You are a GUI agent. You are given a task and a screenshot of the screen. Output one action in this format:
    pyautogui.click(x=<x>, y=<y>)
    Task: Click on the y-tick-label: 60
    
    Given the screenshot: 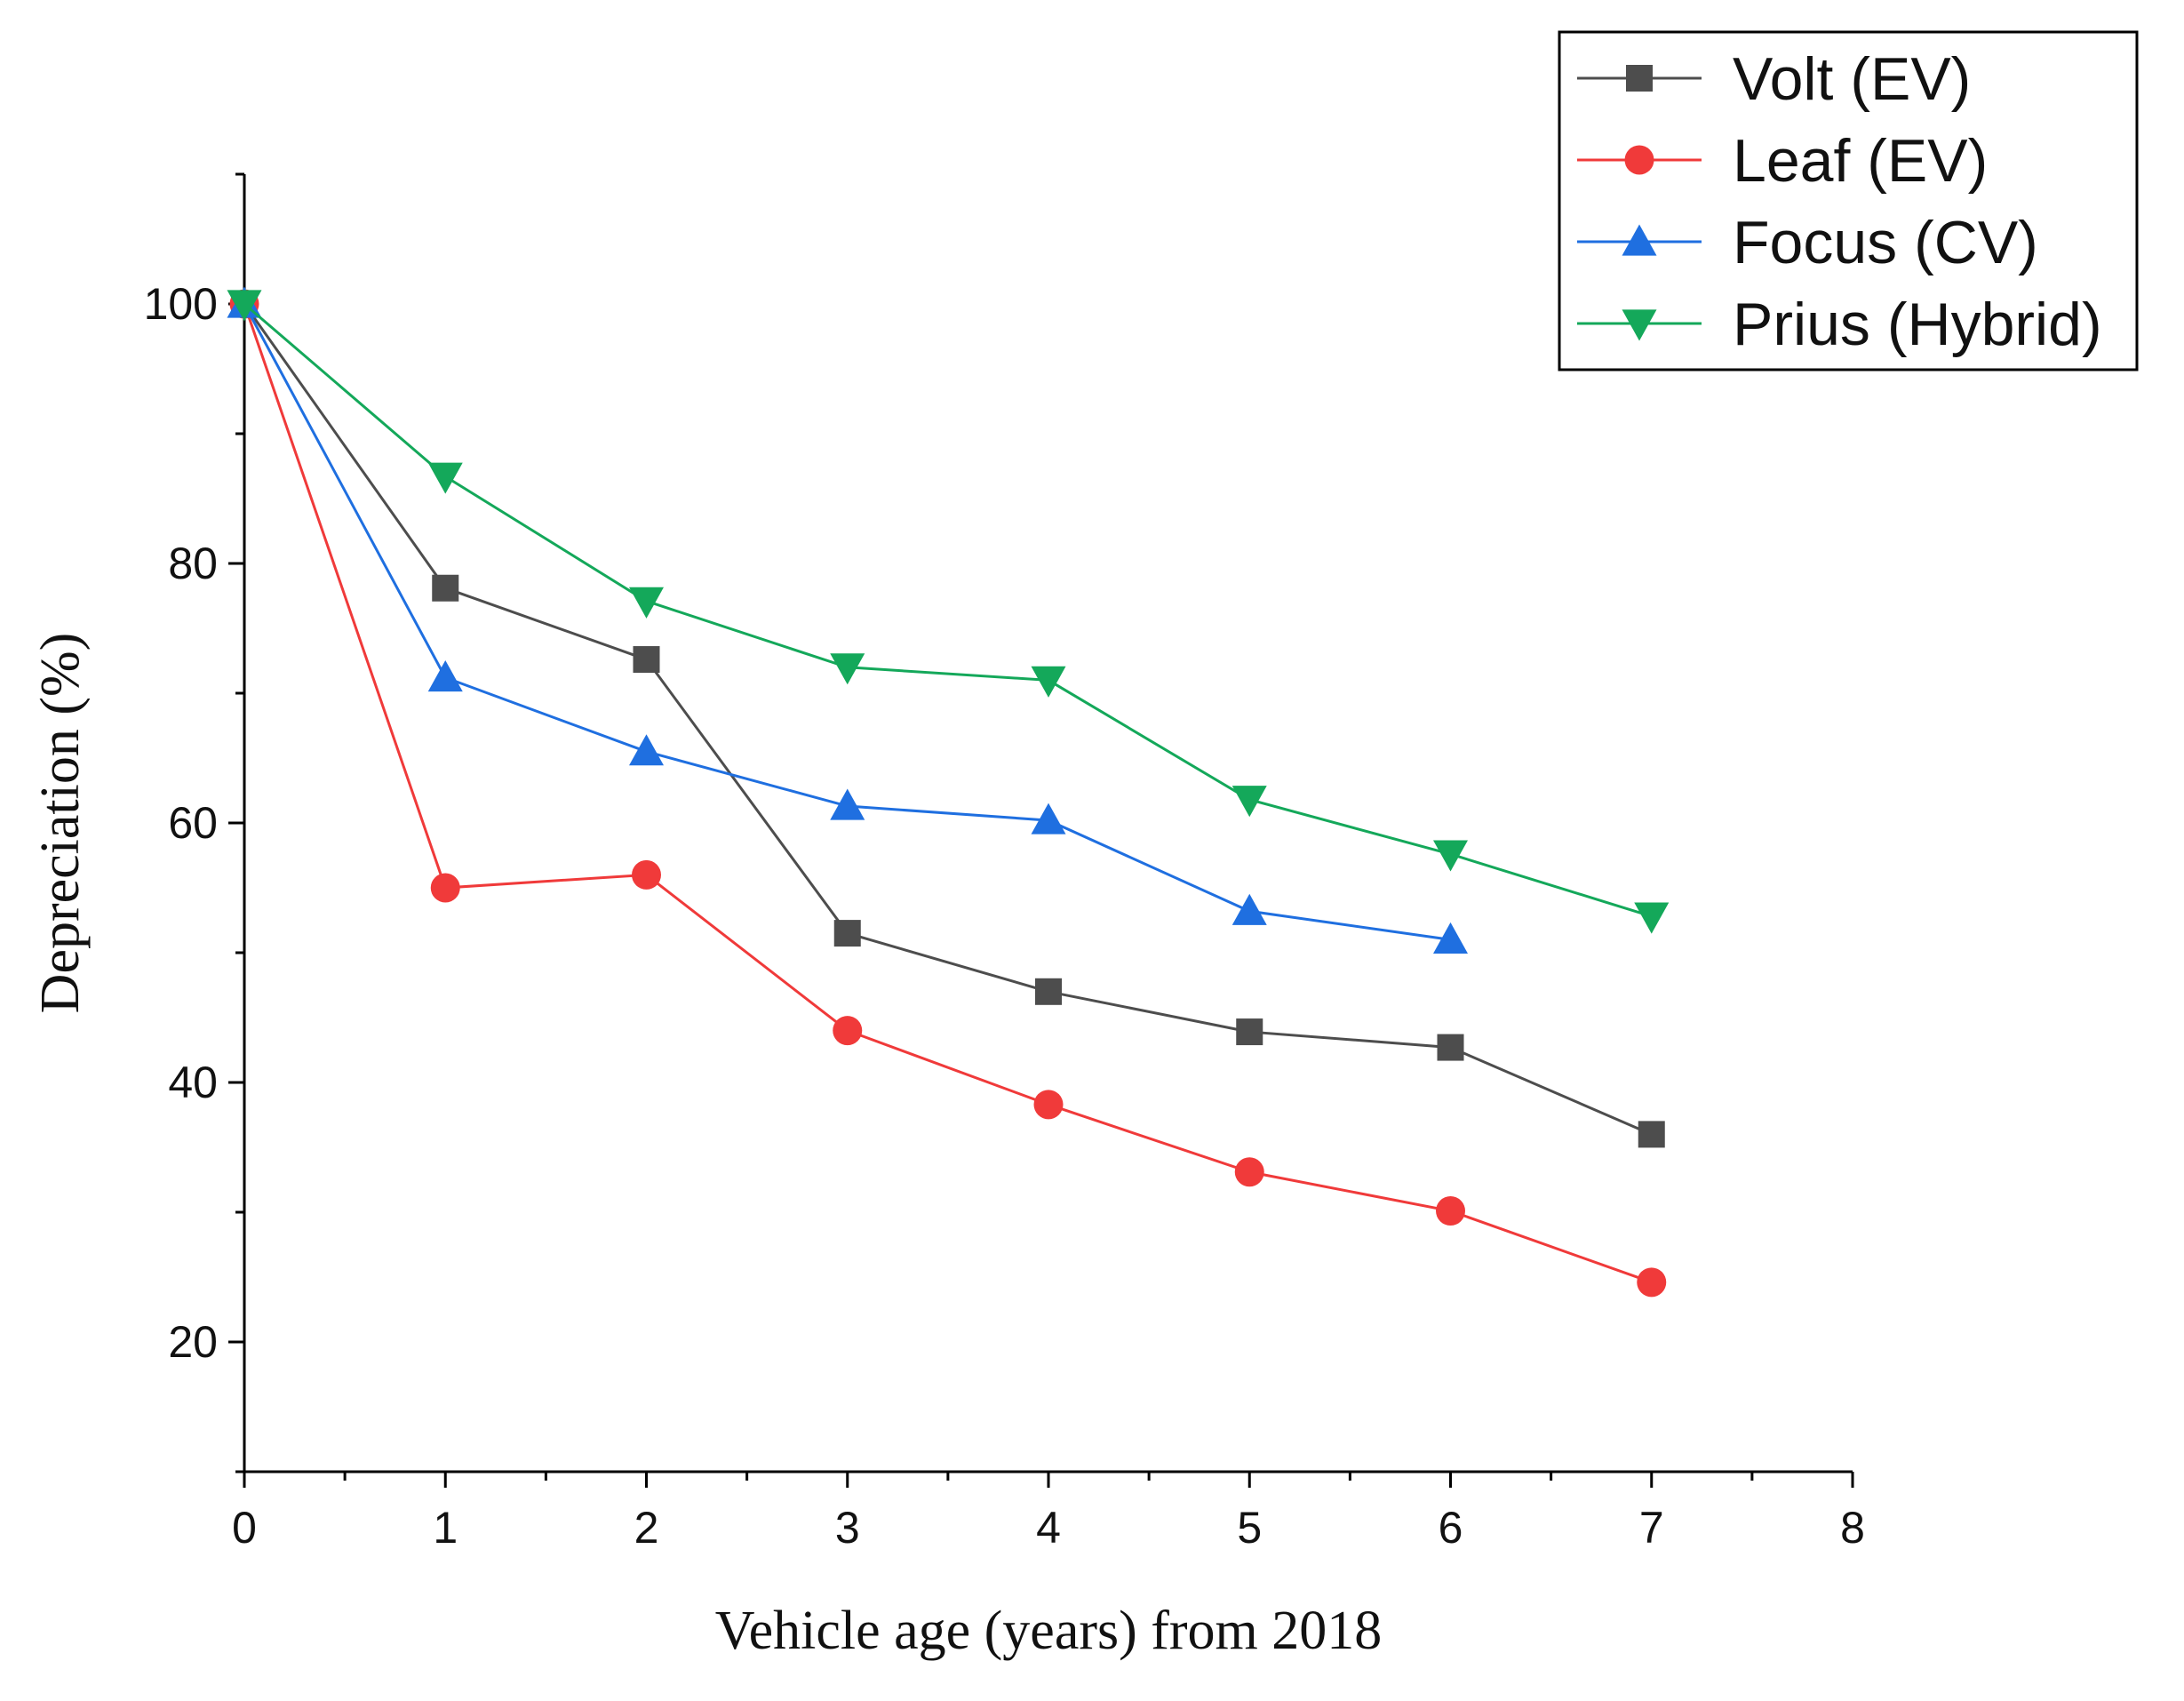 What is the action you would take?
    pyautogui.click(x=193, y=823)
    